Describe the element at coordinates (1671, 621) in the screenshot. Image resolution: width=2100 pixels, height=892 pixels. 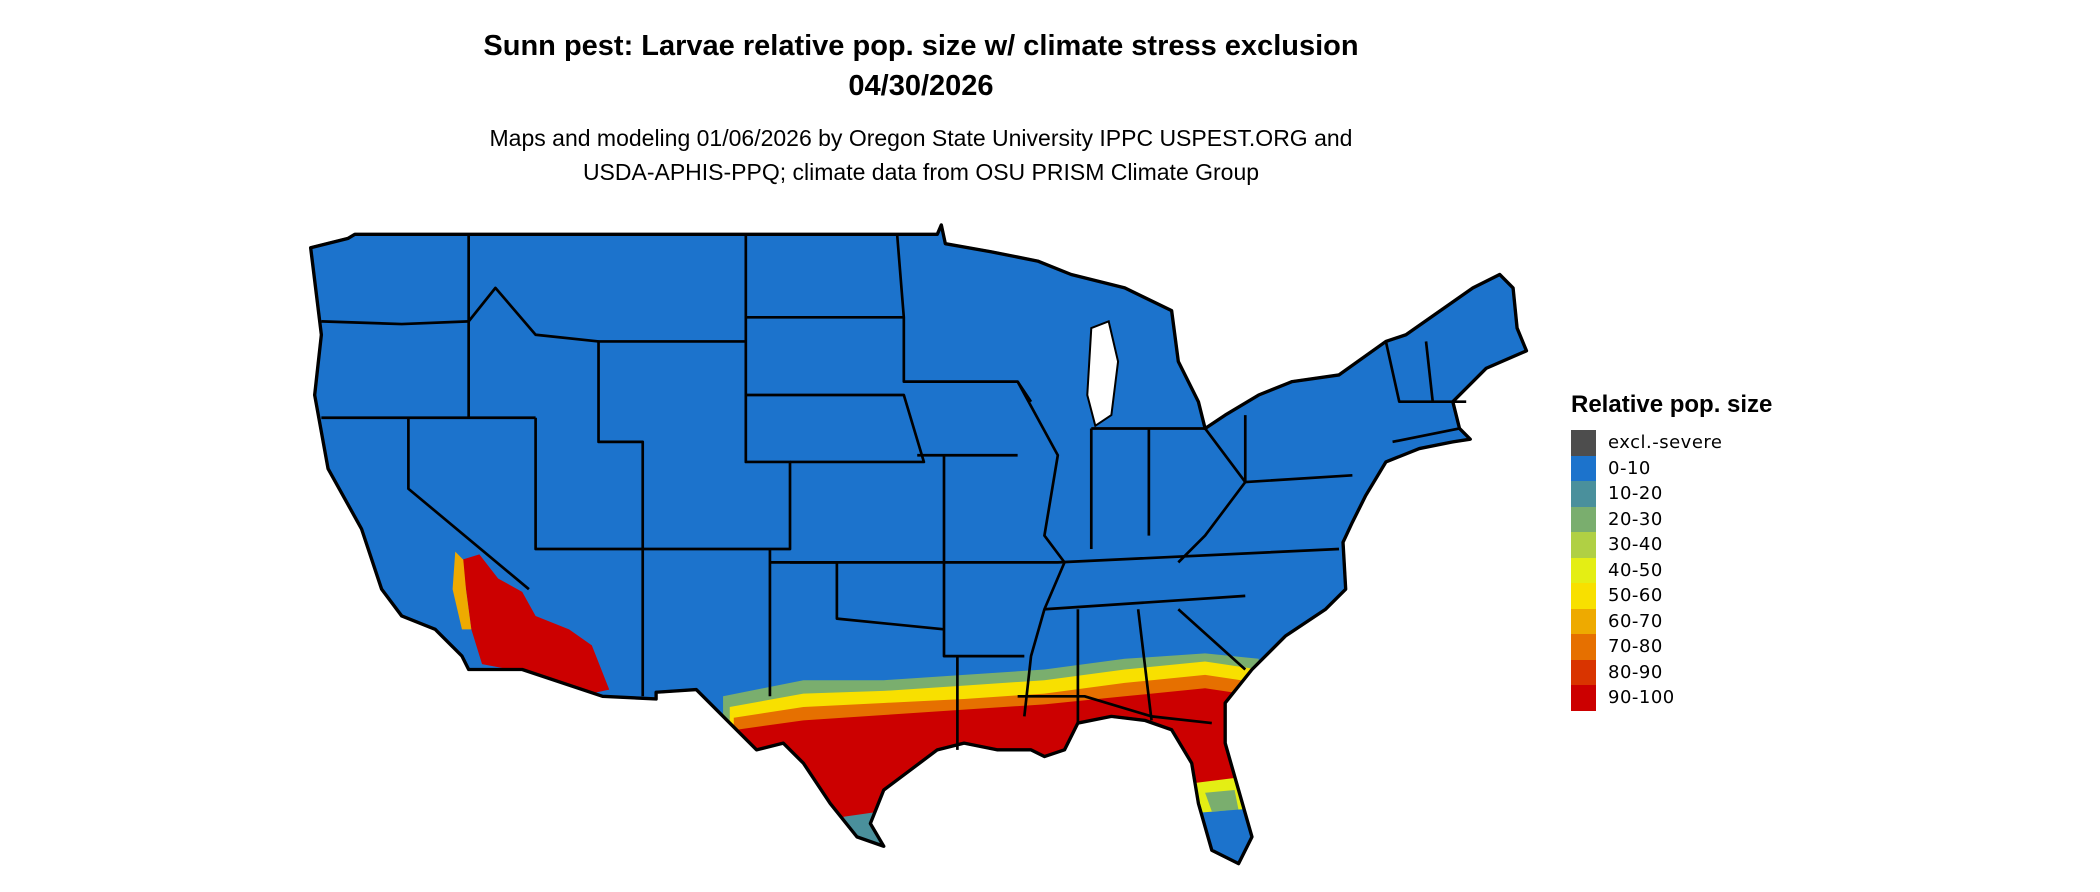
I see `legend-item: 60-70` at that location.